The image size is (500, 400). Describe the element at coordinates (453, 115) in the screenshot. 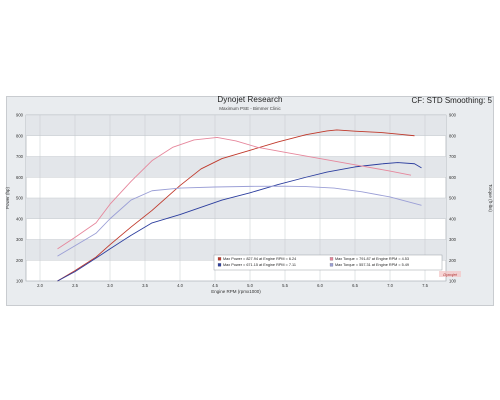

I see `y-tick-label-right: 900` at that location.